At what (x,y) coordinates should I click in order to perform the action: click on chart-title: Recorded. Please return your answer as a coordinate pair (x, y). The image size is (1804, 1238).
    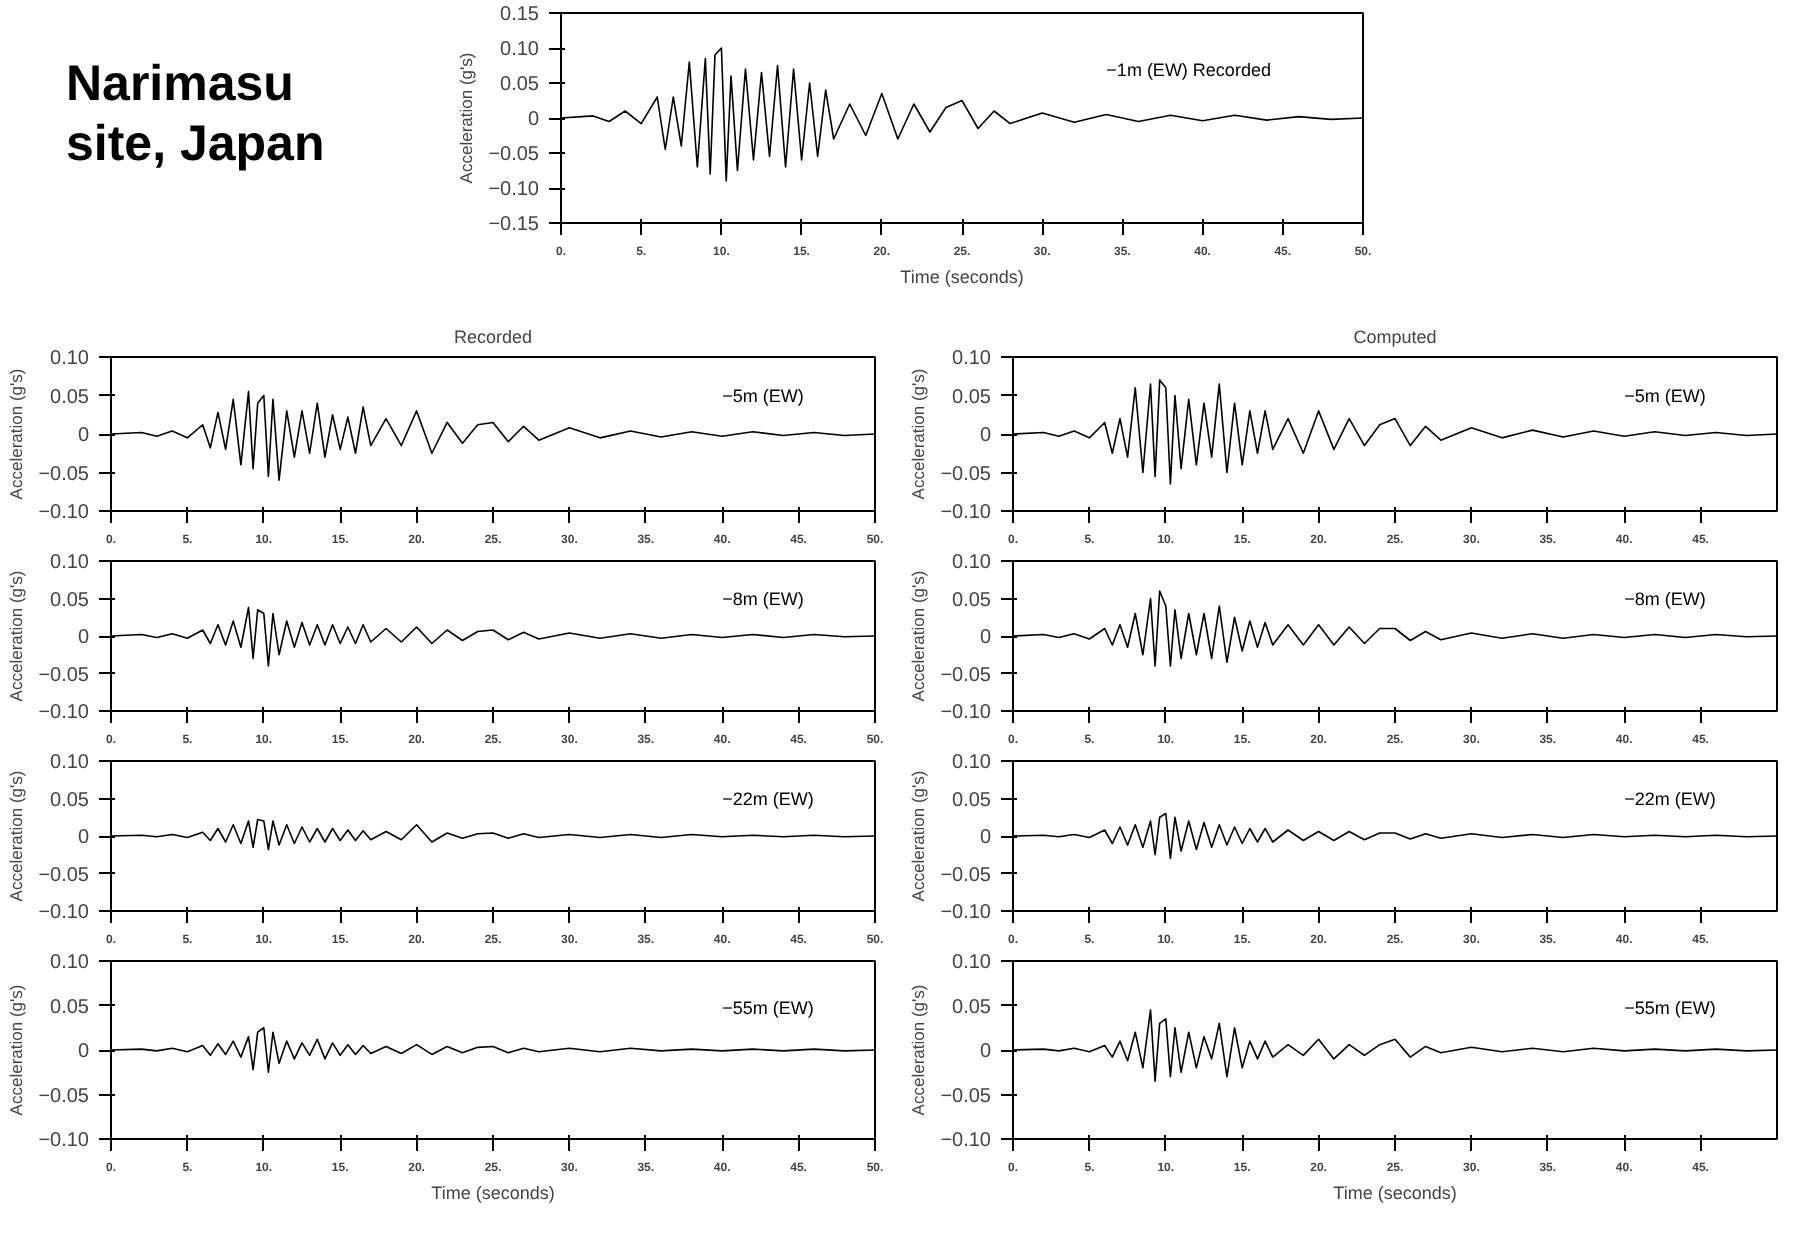
    Looking at the image, I should click on (493, 337).